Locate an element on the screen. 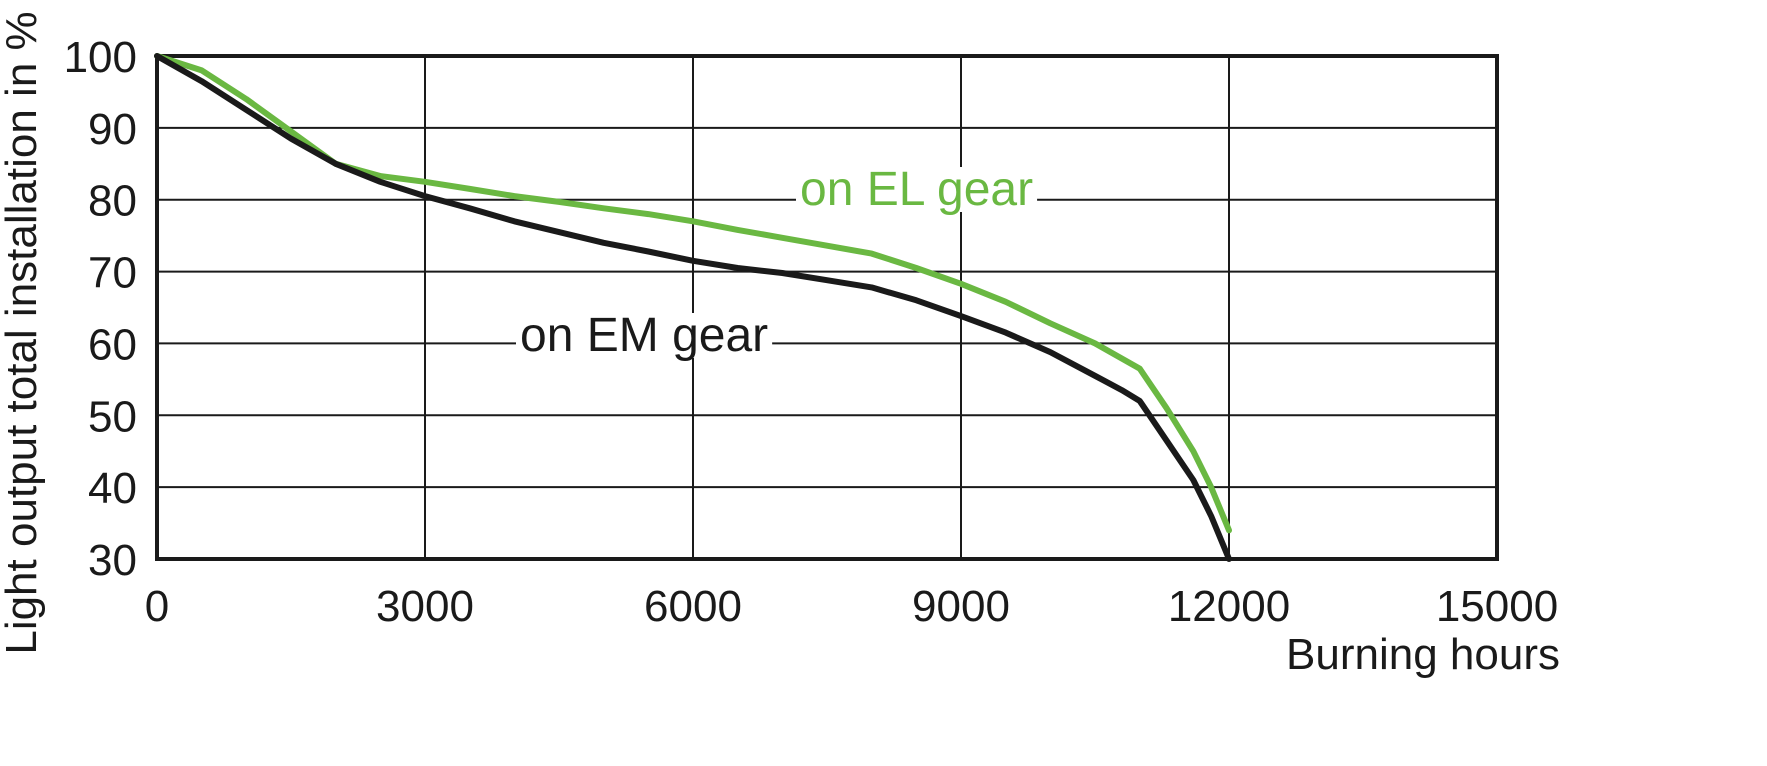 Image resolution: width=1767 pixels, height=766 pixels. x-tick-label: 12000 is located at coordinates (1229, 606).